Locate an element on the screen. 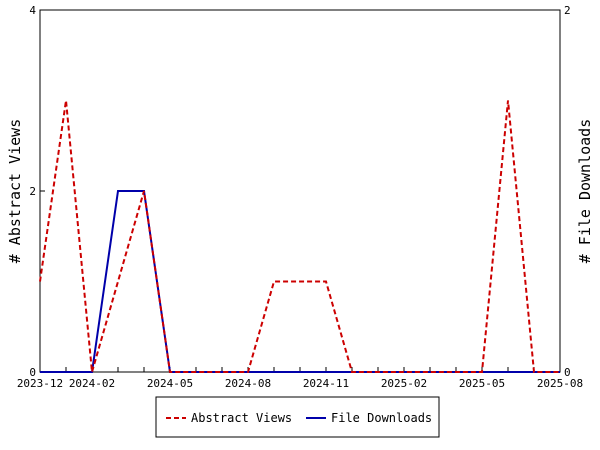  y-left-tick-label: 2 is located at coordinates (32, 191).